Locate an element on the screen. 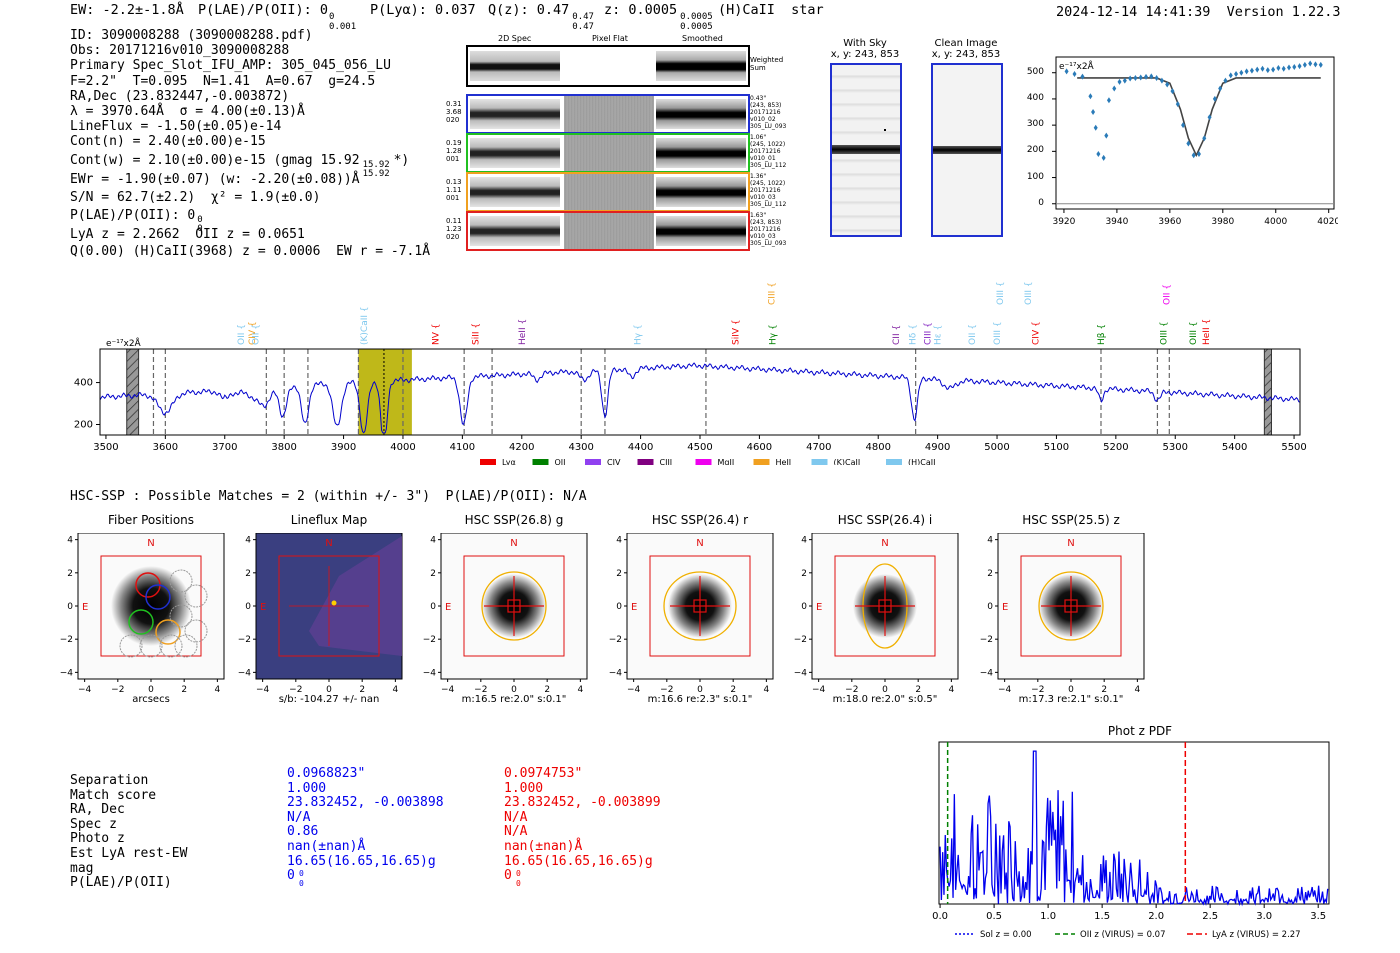  match-label: P(LAE)/P(OII) is located at coordinates (121, 883).